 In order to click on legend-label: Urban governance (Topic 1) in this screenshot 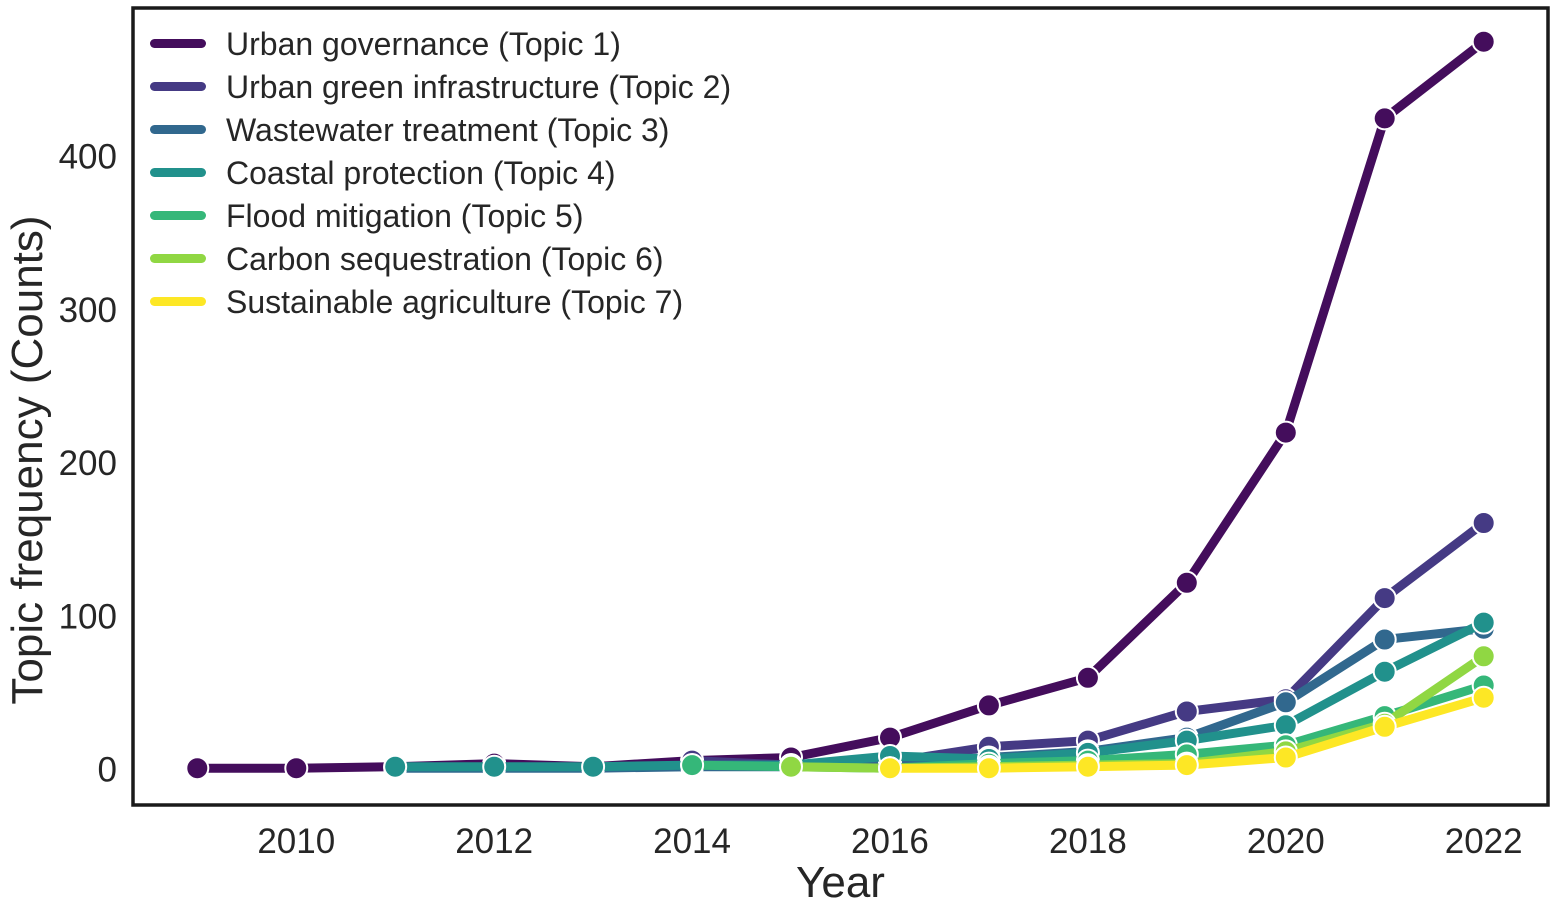, I will do `click(423, 43)`.